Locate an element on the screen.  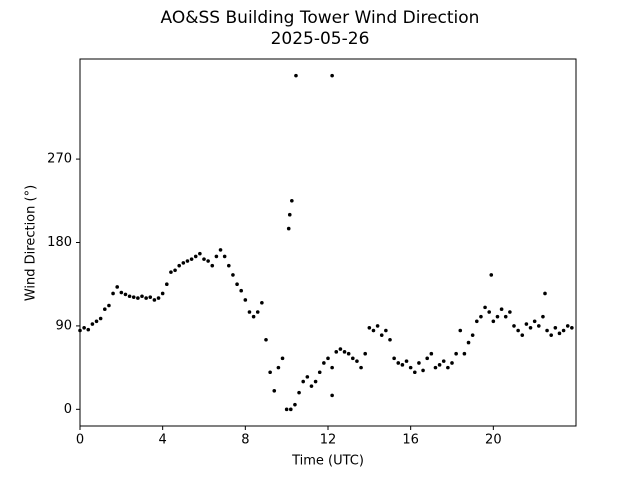
x-tick-label: 20 is located at coordinates (493, 440).